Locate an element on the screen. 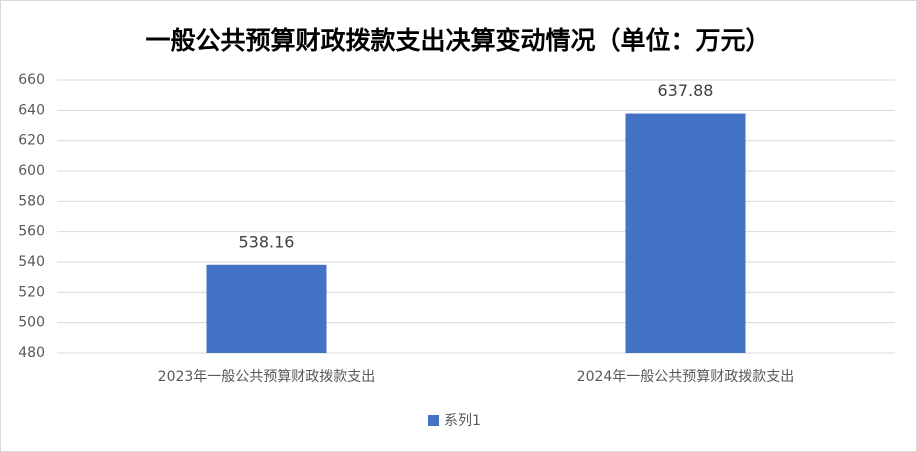 The image size is (917, 452). y-tick-label: 500 is located at coordinates (31, 323).